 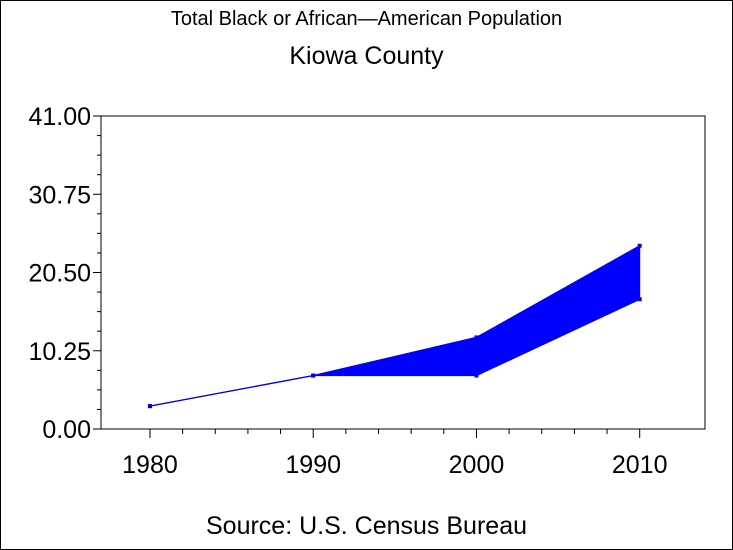 What do you see at coordinates (59, 274) in the screenshot?
I see `y-tick-label: 20.50` at bounding box center [59, 274].